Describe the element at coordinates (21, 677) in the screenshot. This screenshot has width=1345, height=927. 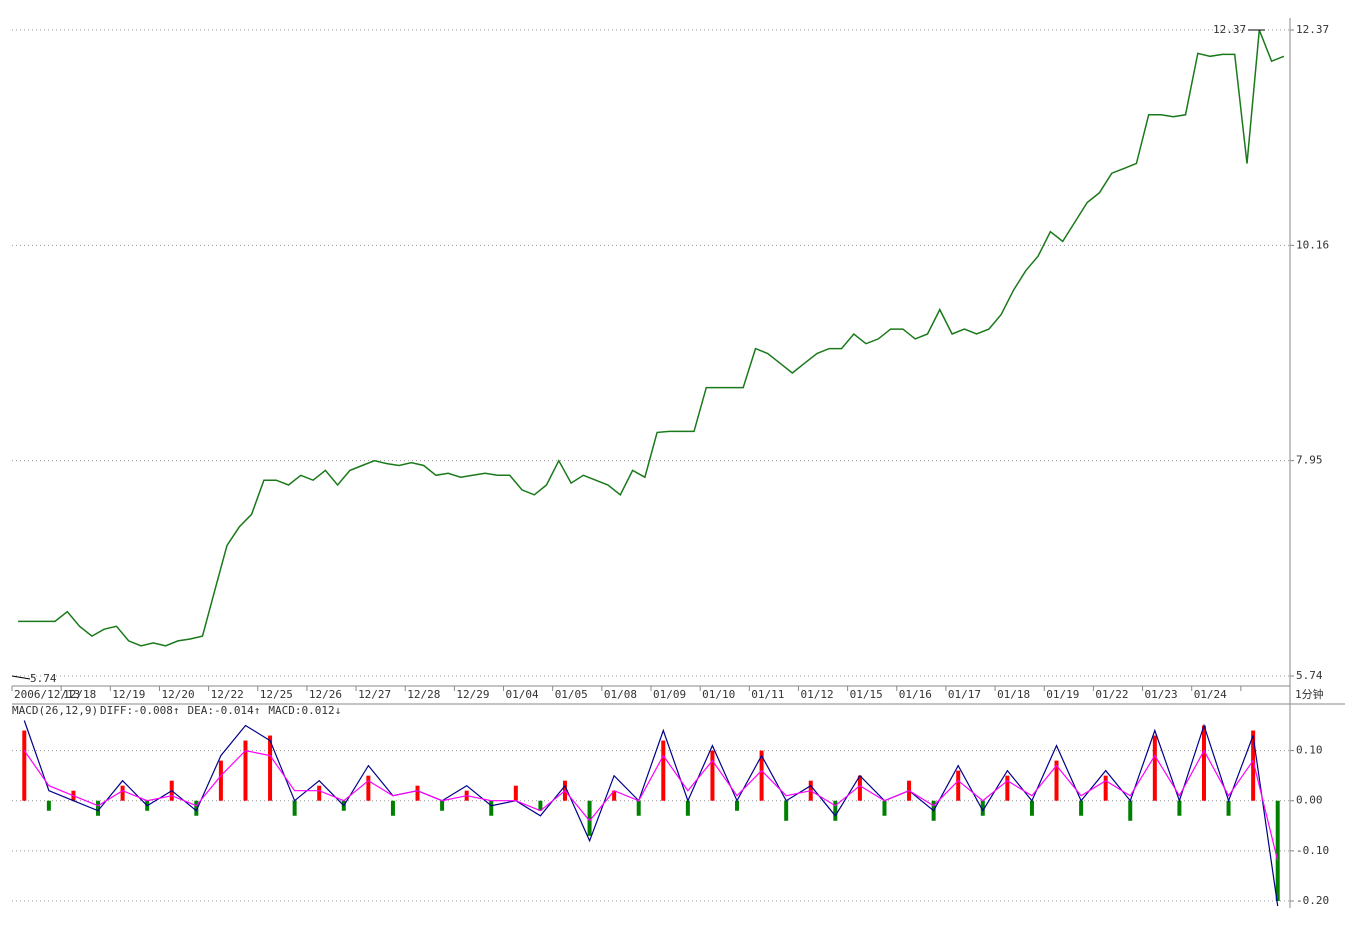
I see `min-pointer` at that location.